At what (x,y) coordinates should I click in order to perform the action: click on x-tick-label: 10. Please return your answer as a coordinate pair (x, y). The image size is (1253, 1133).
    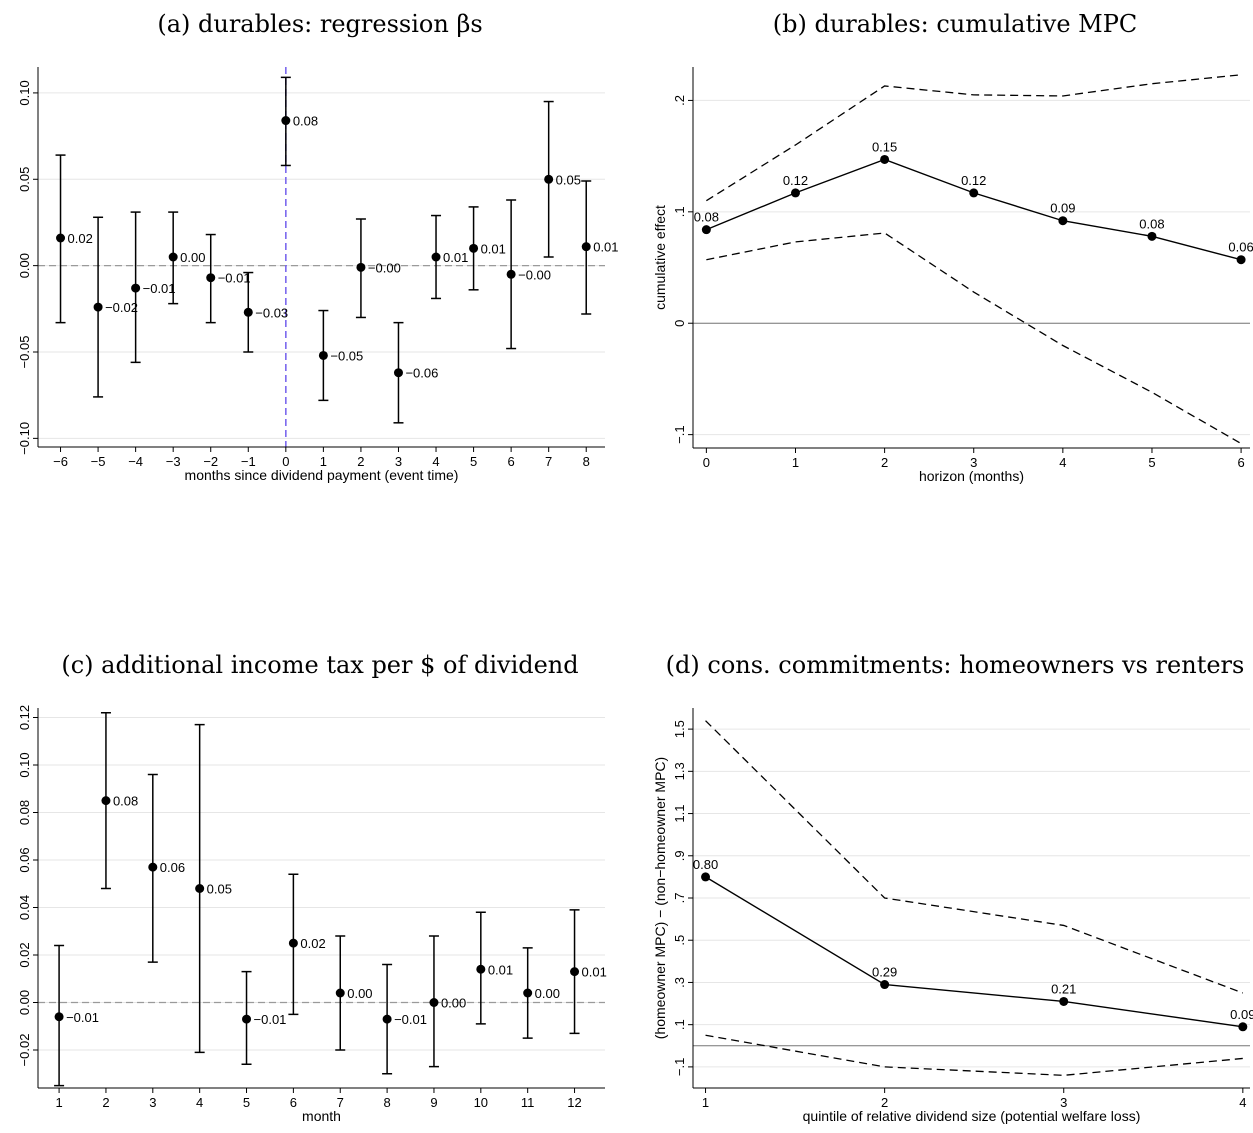
    Looking at the image, I should click on (481, 1102).